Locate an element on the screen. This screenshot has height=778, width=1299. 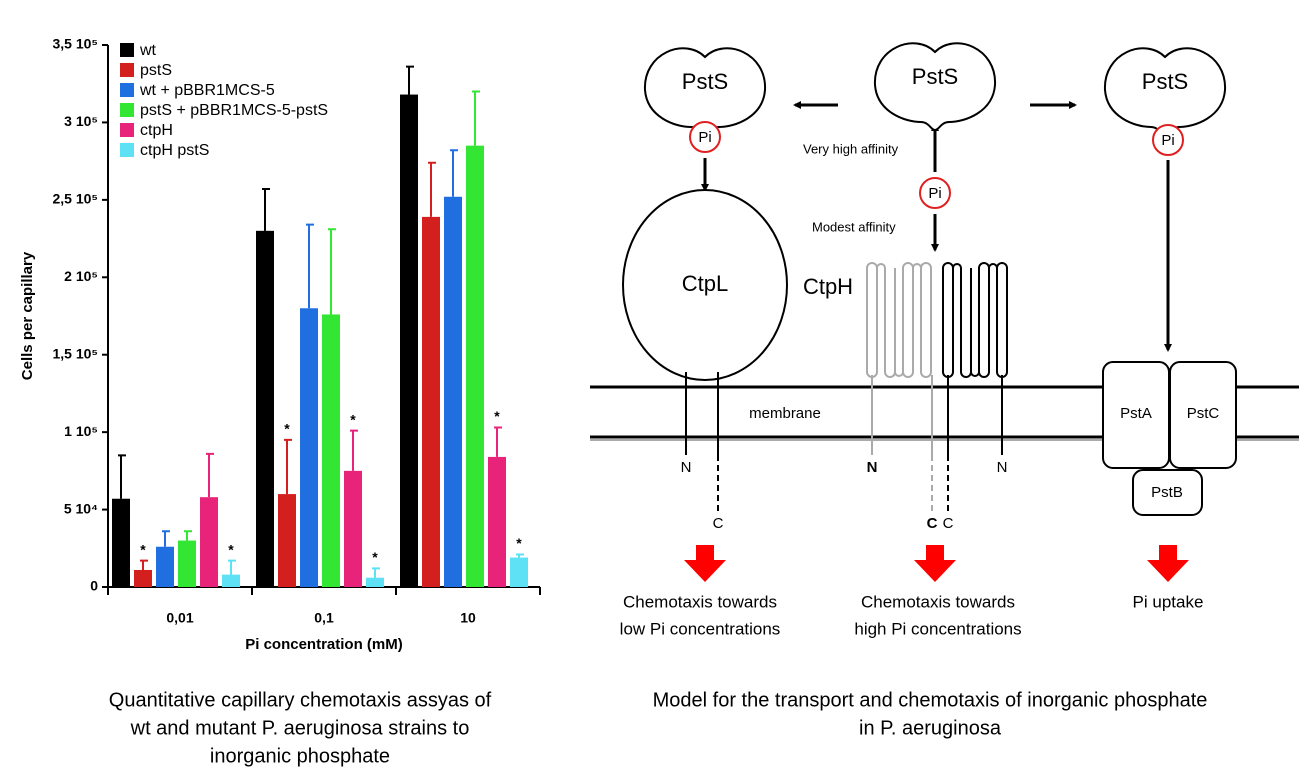
psts-protein is located at coordinates (935, 87).